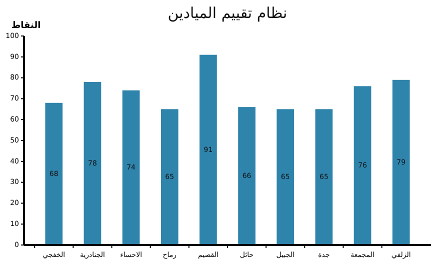 This screenshot has height=265, width=435. I want to click on chart-title: نظام تقييم الميادين, so click(228, 13).